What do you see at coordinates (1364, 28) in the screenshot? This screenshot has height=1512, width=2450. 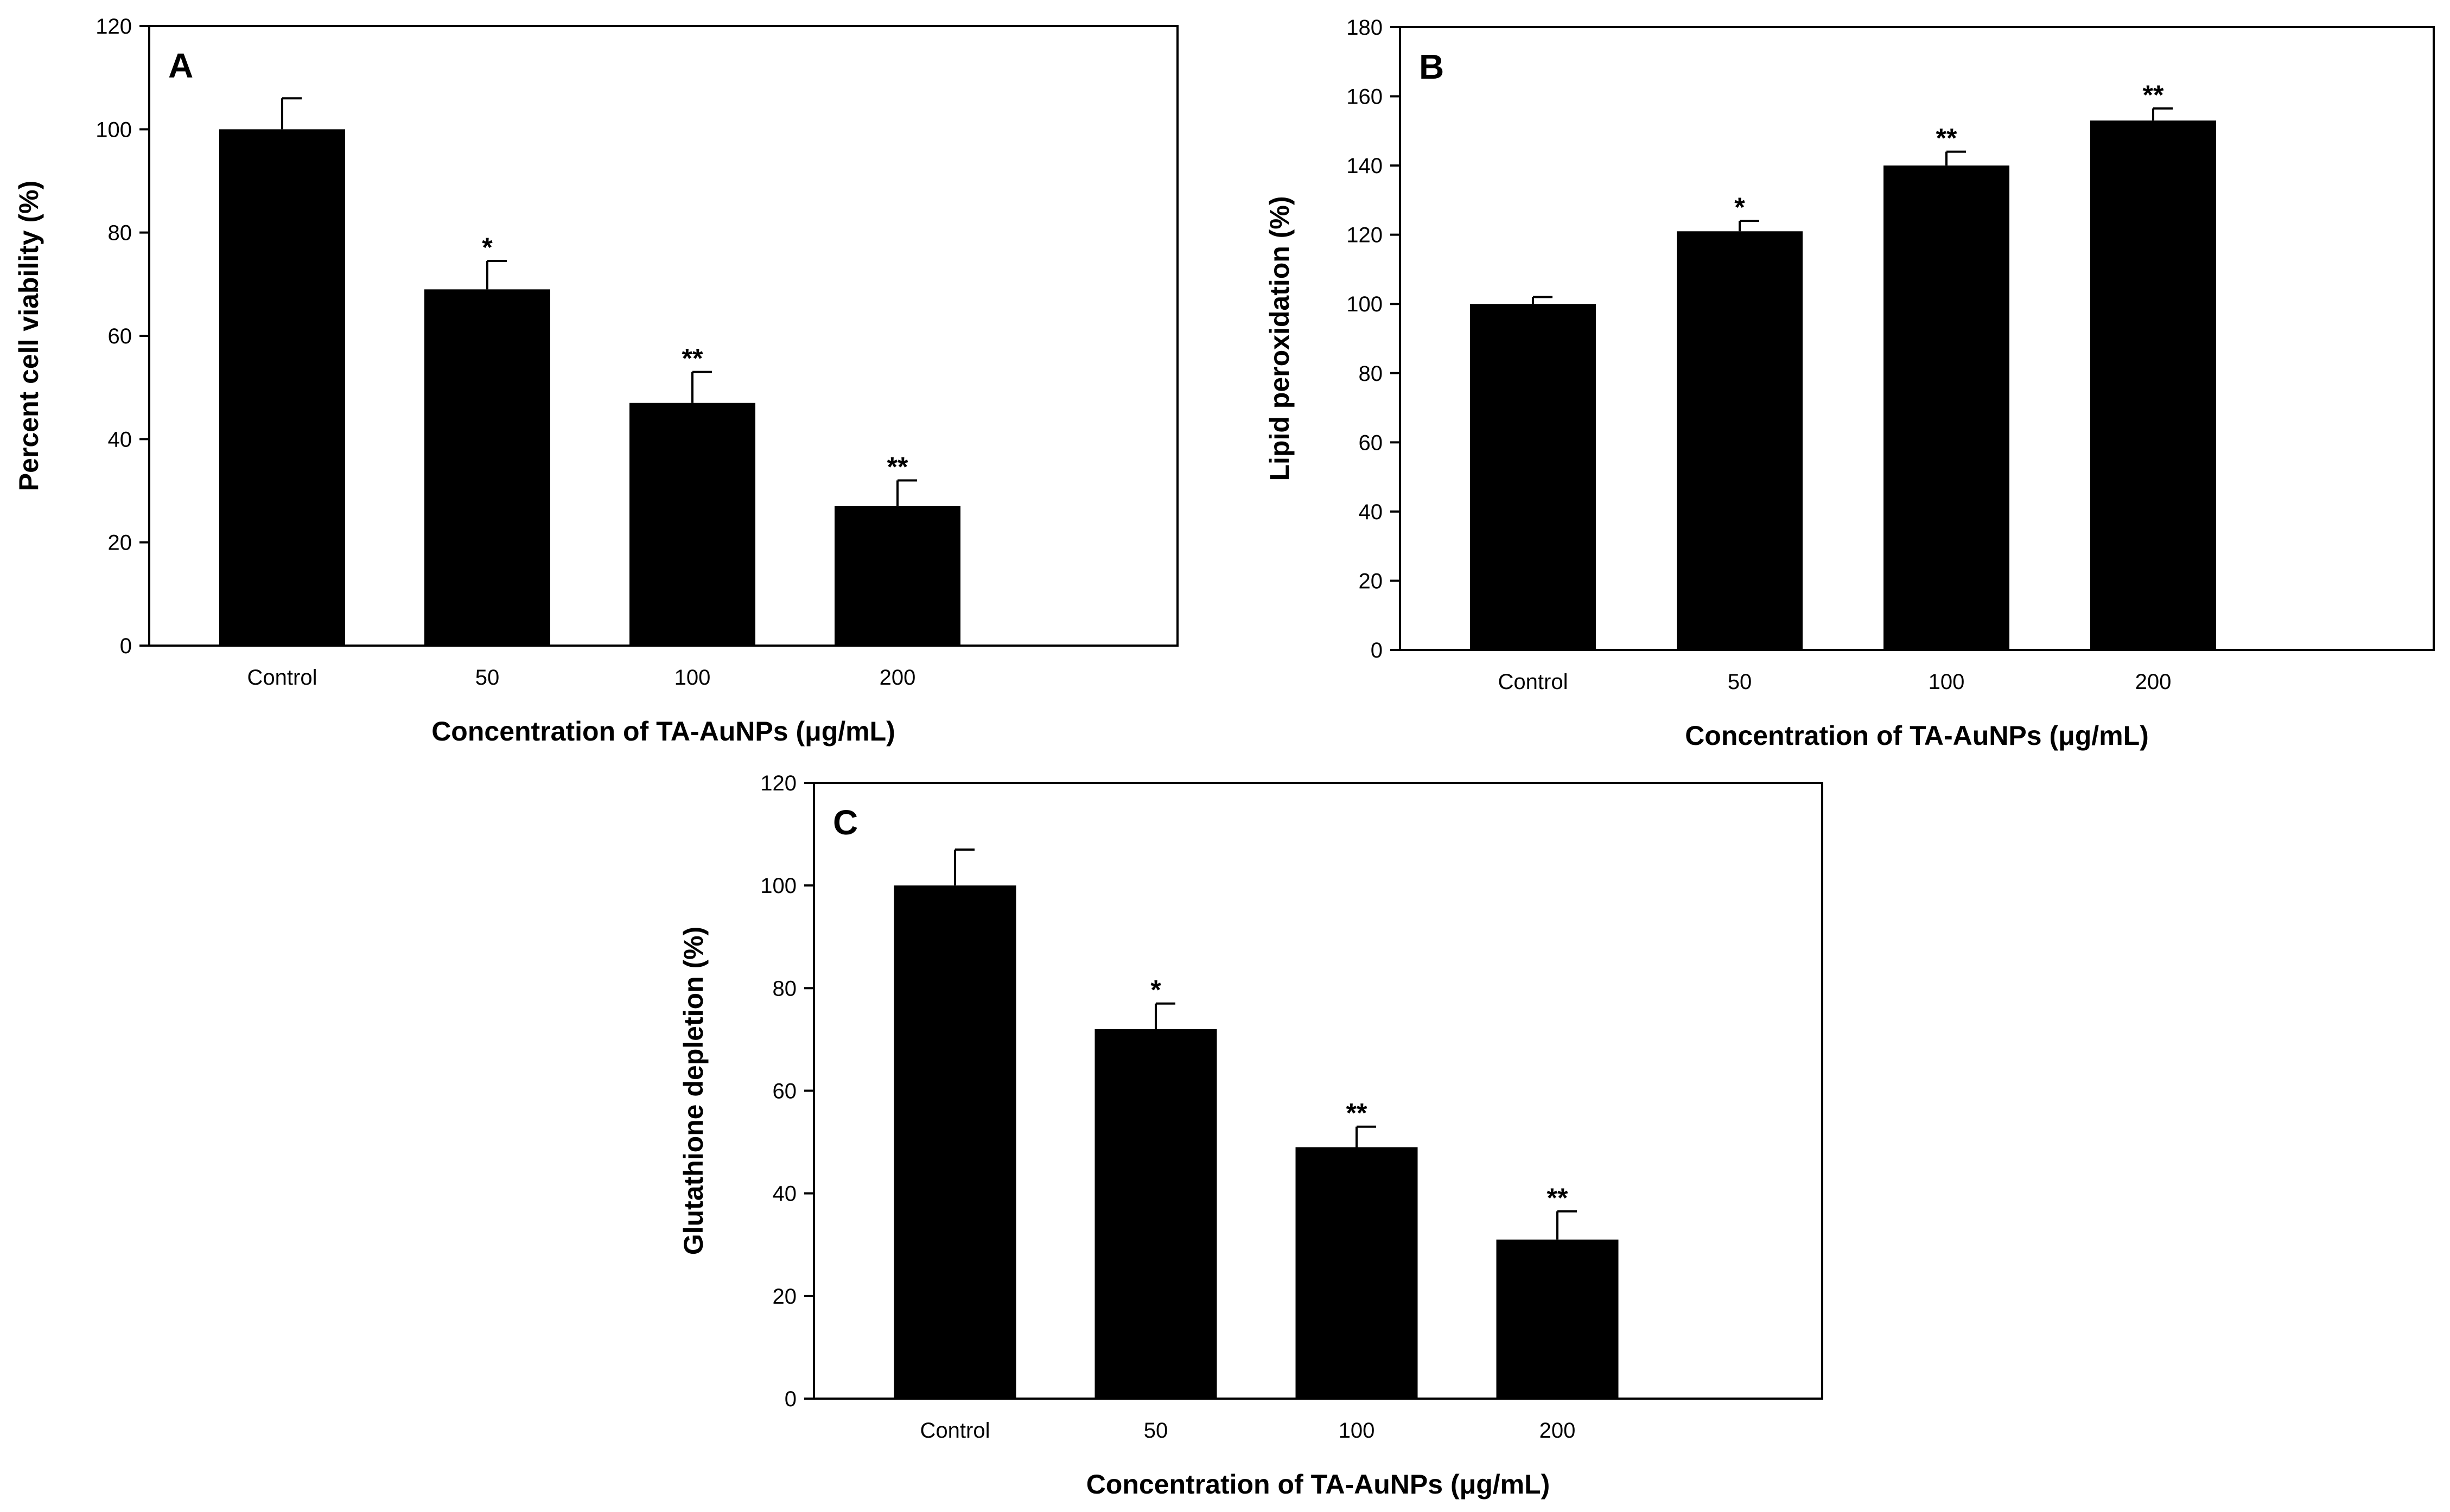 I see `y-tick-label: 180` at bounding box center [1364, 28].